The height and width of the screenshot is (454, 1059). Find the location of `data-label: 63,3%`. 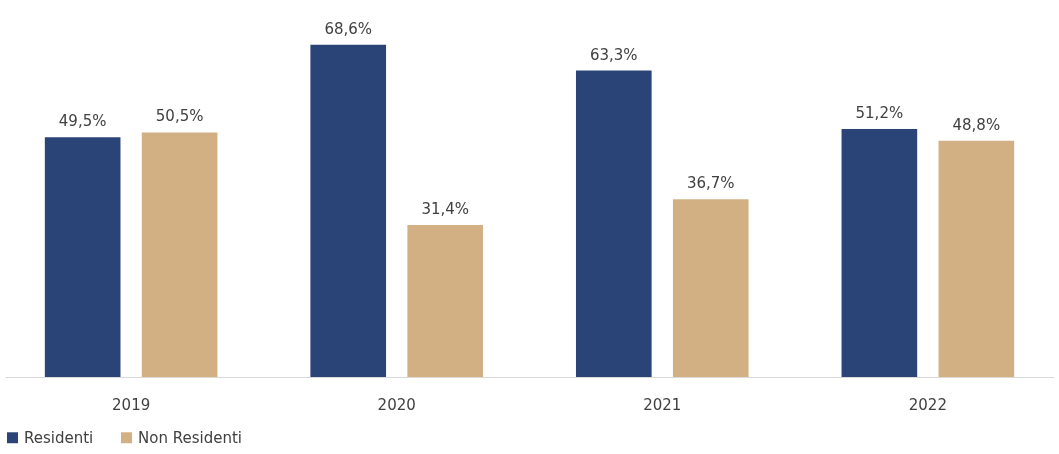

data-label: 63,3% is located at coordinates (613, 54).